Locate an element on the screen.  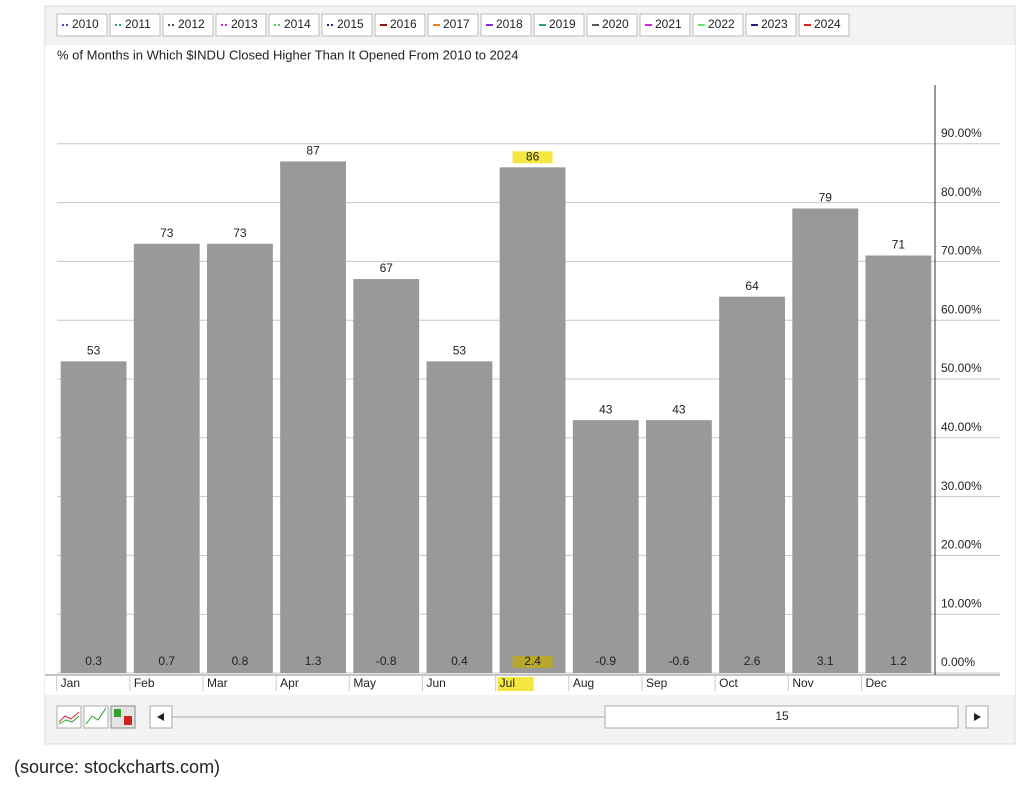
y-tick-label: 60.00% is located at coordinates (961, 309).